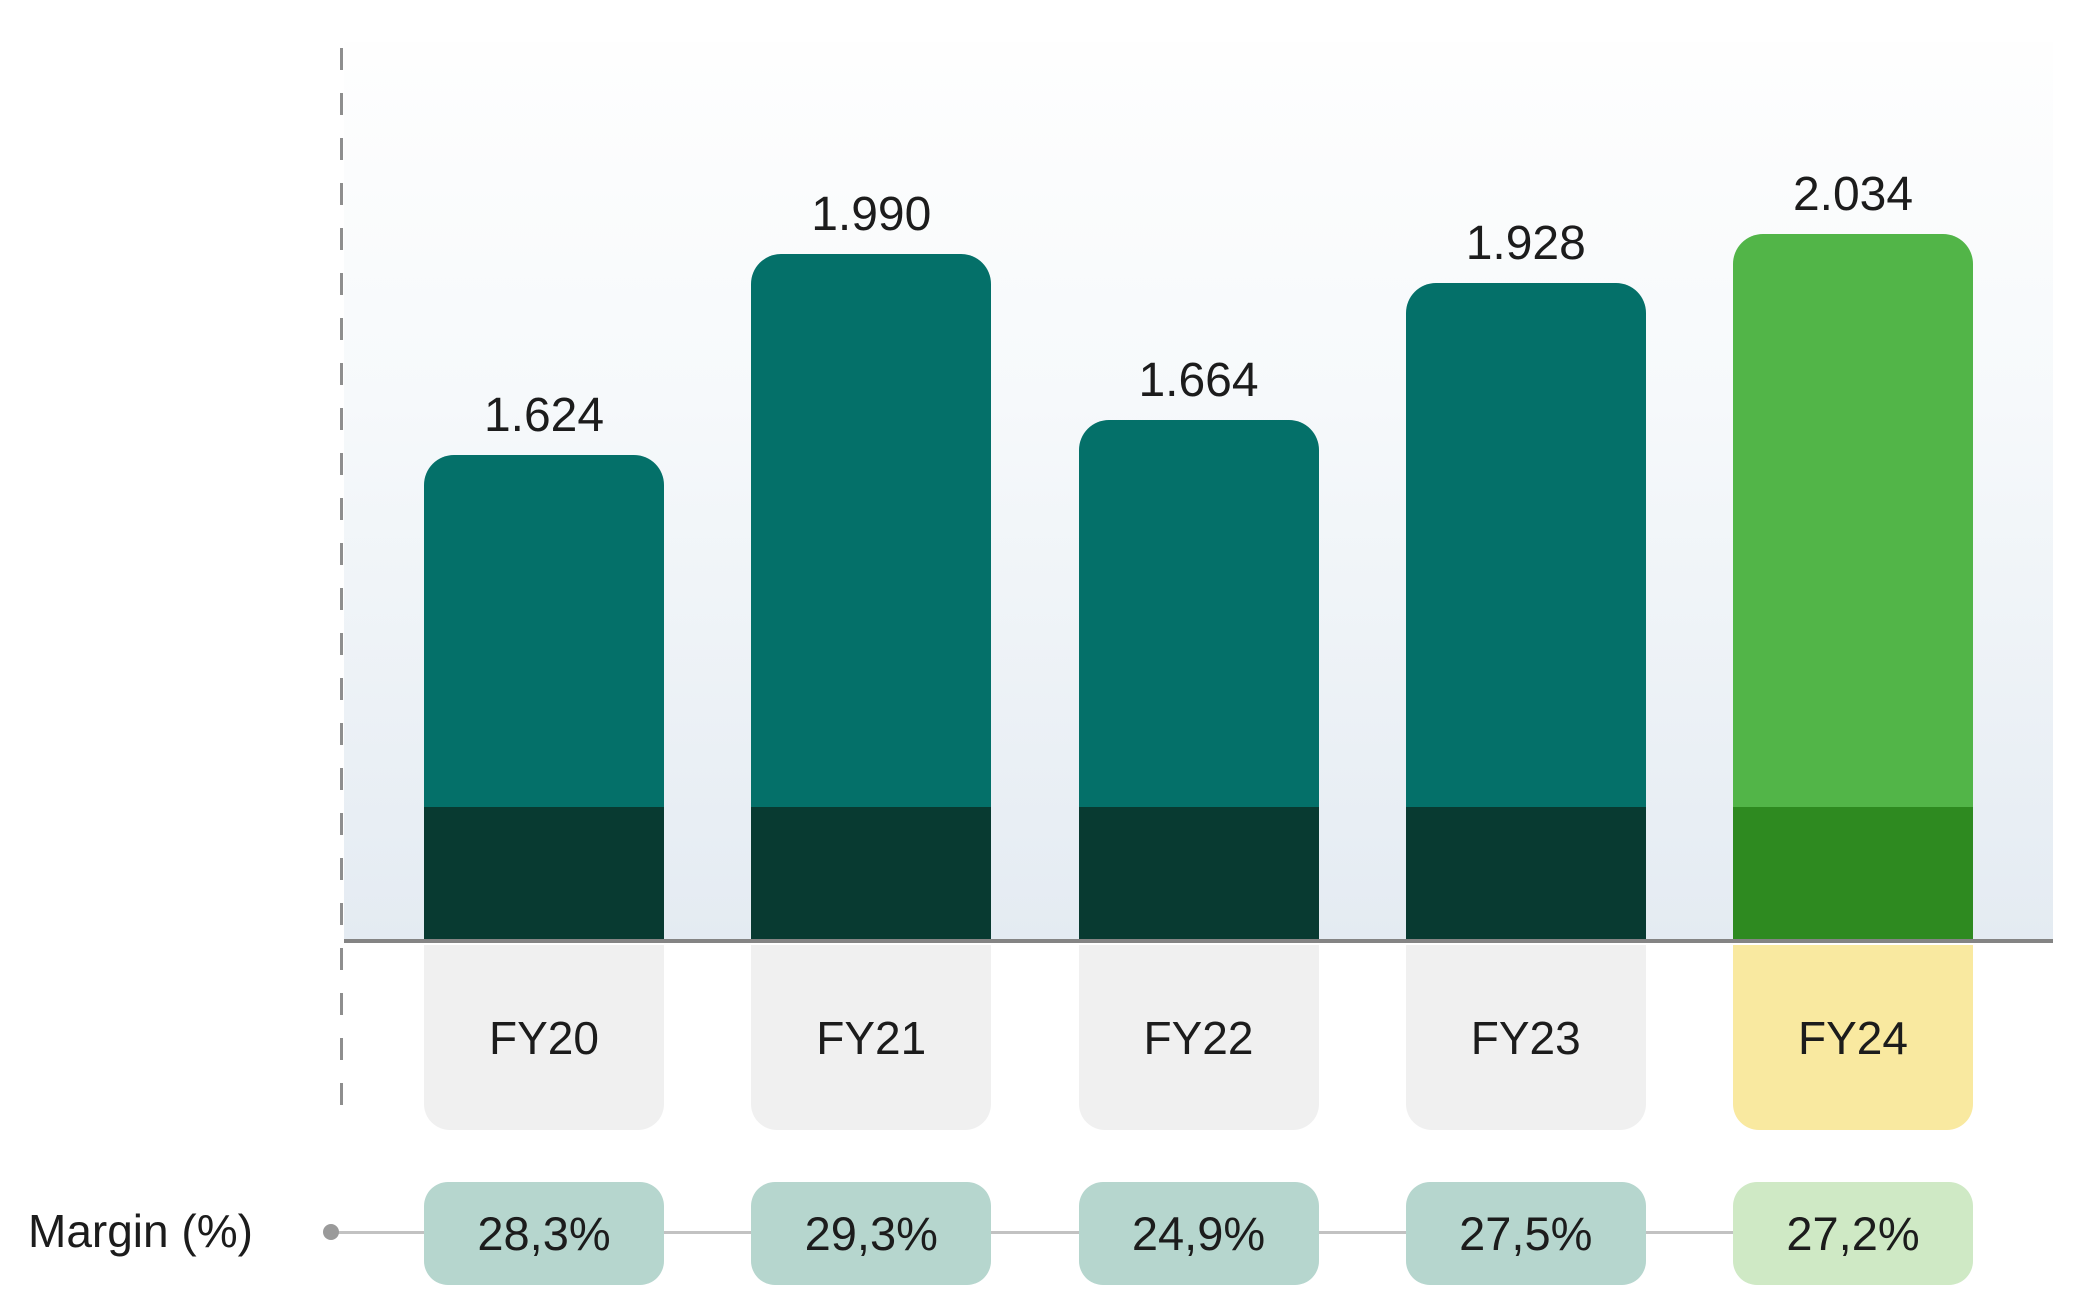 This screenshot has width=2100, height=1316. I want to click on bar-column-FY21: 1.990, so click(871, 565).